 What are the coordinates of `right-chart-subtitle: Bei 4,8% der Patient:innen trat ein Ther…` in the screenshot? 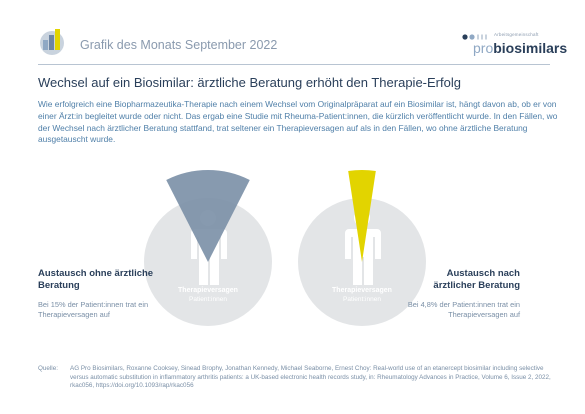 It's located at (463, 309).